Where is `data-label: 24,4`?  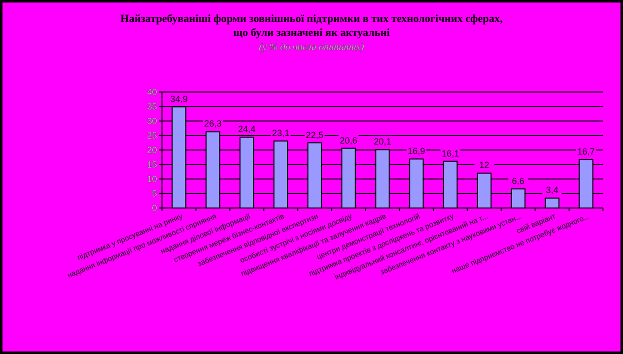
data-label: 24,4 is located at coordinates (247, 129).